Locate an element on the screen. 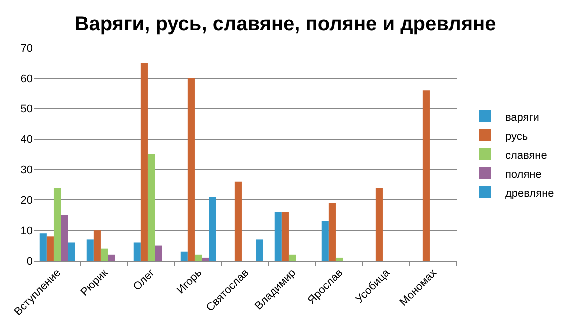  y-tick-label: 20 is located at coordinates (26, 200).